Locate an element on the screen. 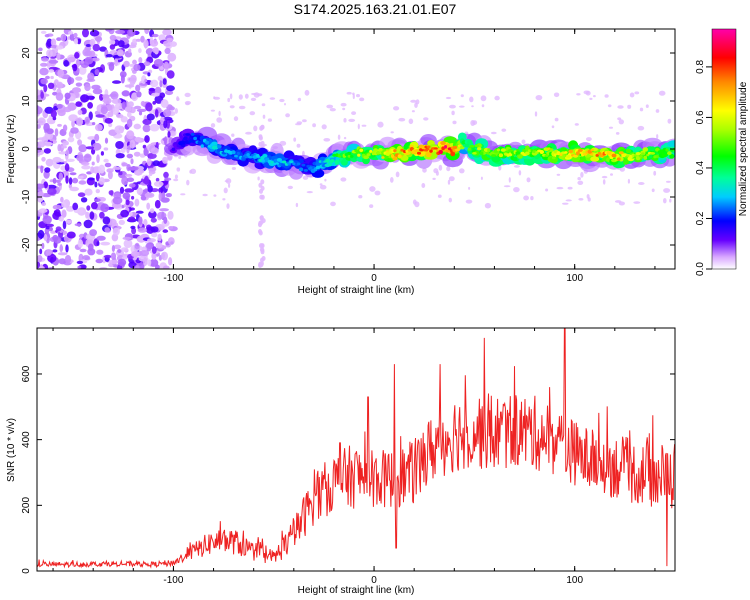 This screenshot has height=600, width=750. heatmap-streak-point is located at coordinates (261, 222).